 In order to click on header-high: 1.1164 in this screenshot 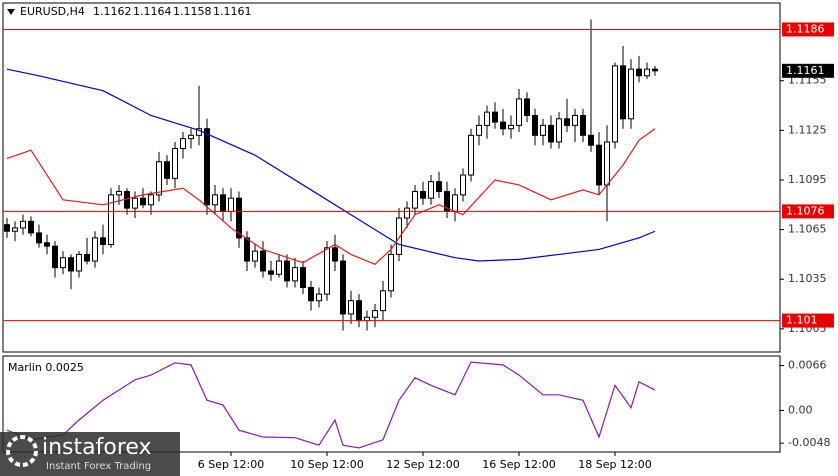, I will do `click(152, 11)`.